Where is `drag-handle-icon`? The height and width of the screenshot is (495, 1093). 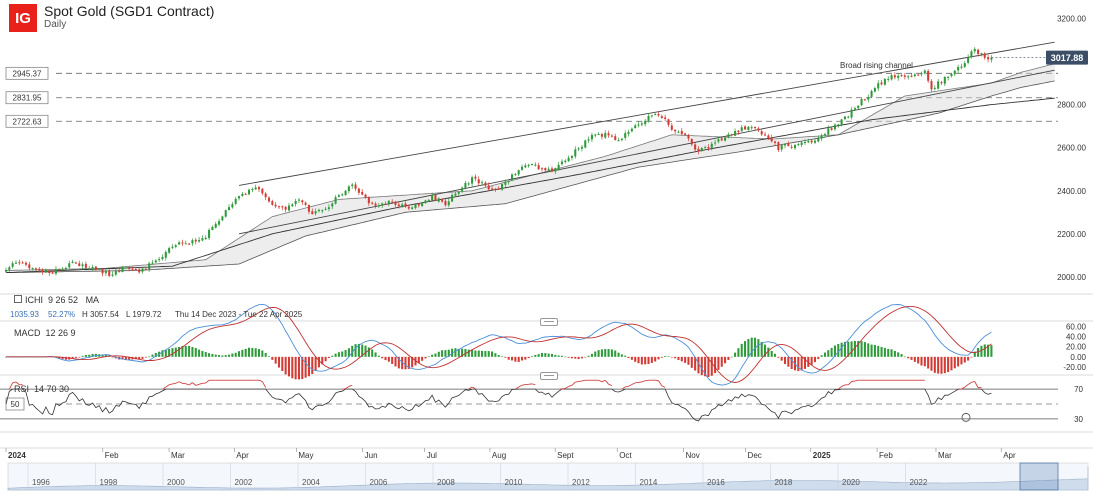 drag-handle-icon is located at coordinates (18, 299).